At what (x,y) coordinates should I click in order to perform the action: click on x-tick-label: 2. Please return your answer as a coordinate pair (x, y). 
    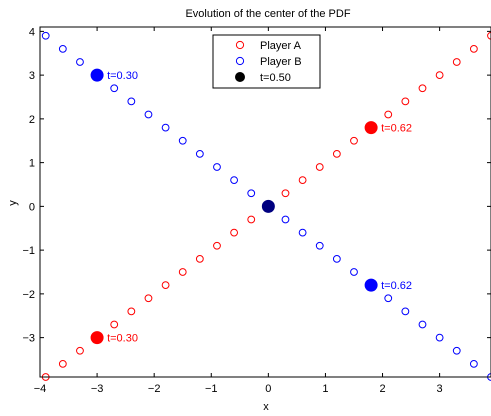
    Looking at the image, I should click on (382, 389).